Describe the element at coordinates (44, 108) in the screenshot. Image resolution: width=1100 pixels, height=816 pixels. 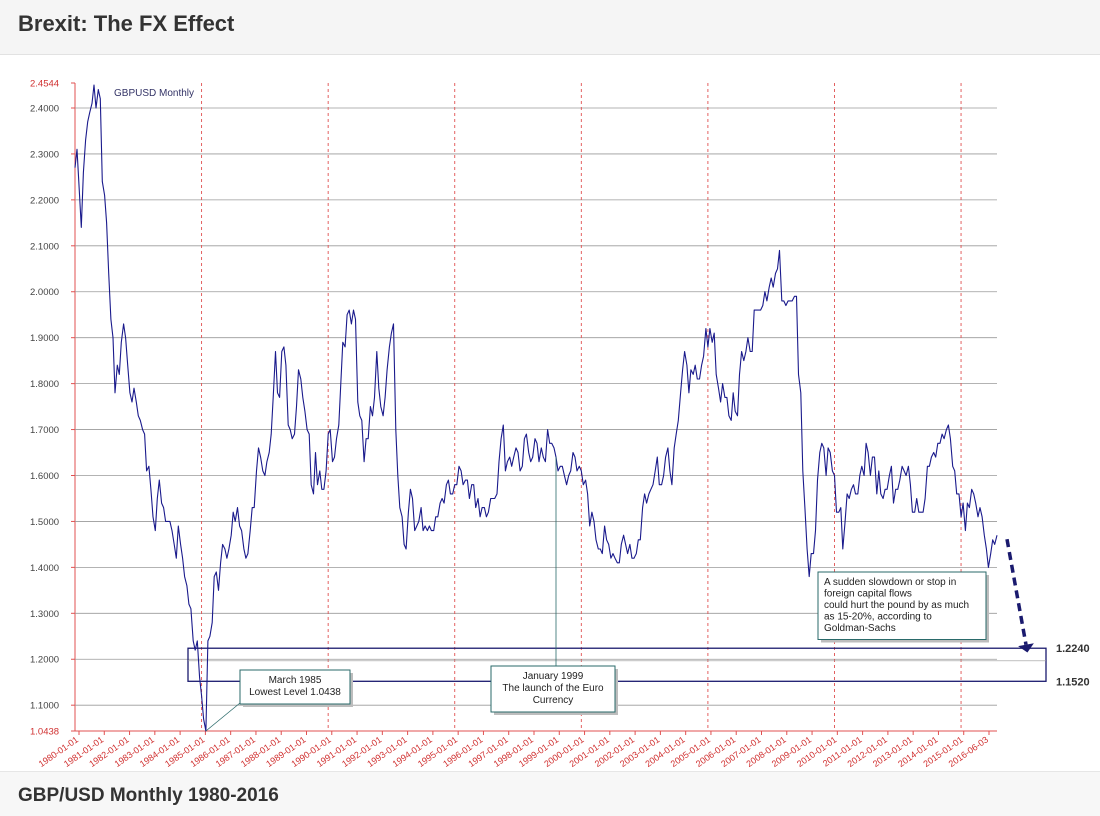
I see `y-tick-label: 2.4000` at that location.